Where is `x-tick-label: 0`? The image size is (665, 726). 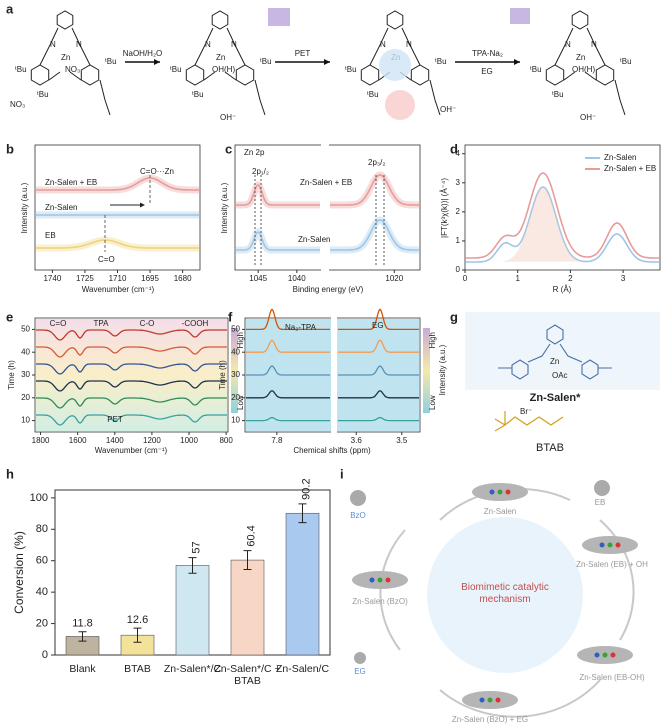
x-tick-label: 0 is located at coordinates (465, 278).